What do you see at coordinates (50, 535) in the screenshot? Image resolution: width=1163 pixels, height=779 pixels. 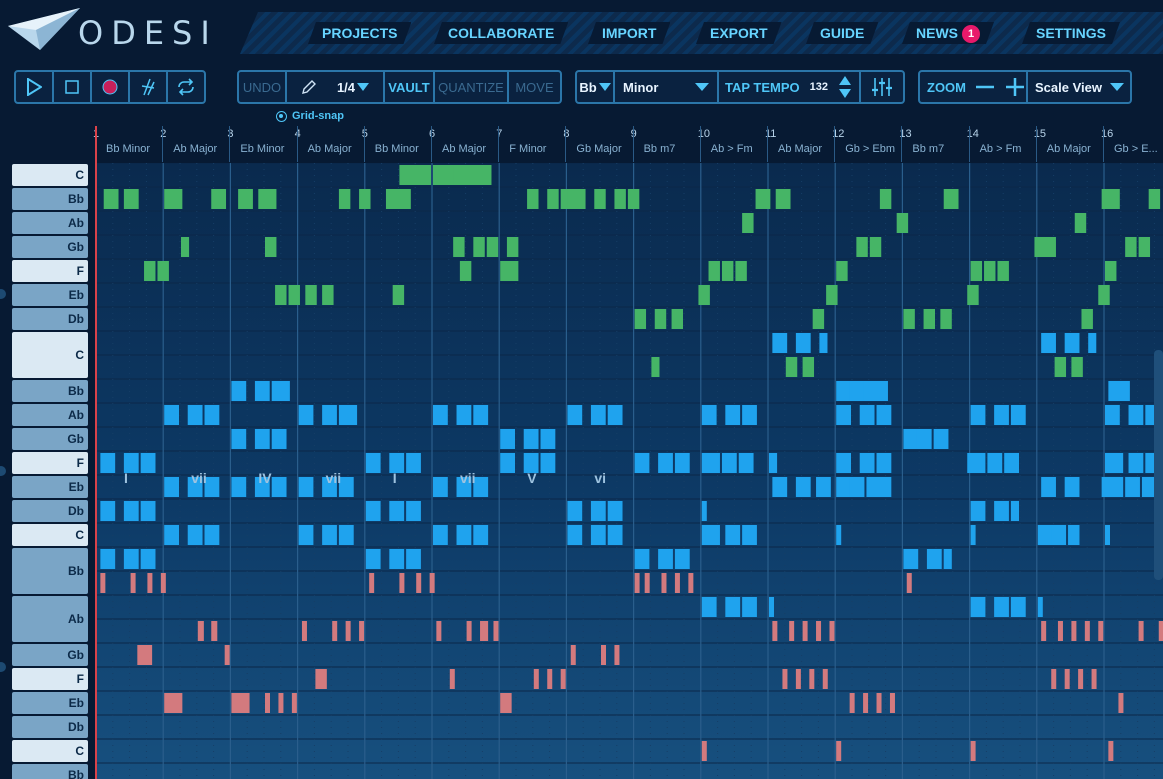 I see `piano-key: C` at bounding box center [50, 535].